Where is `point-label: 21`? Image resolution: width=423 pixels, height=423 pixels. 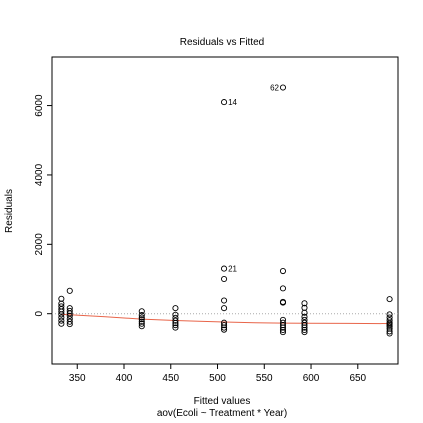 point-label: 21 is located at coordinates (232, 269).